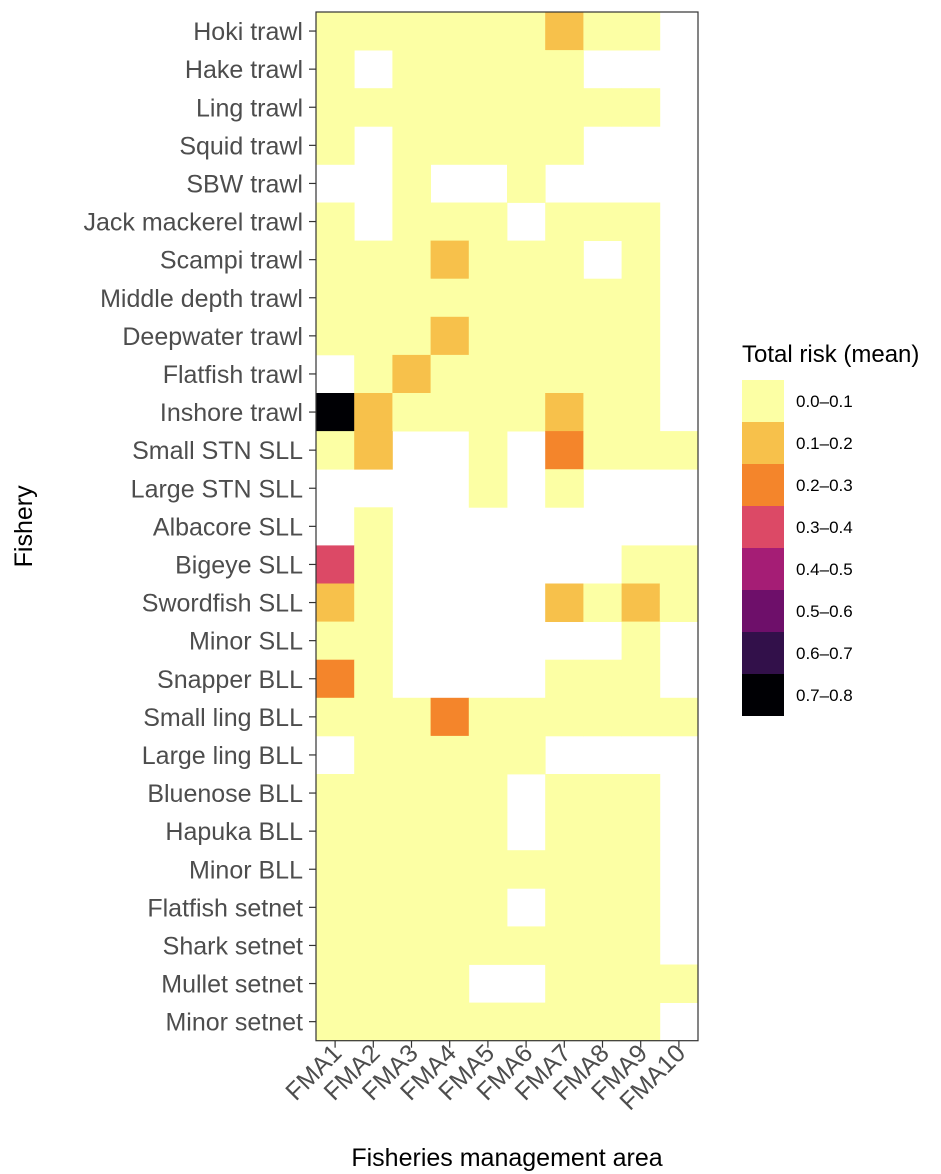 Image resolution: width=941 pixels, height=1174 pixels. I want to click on y-tick-label: Swordfish SLL, so click(222, 604).